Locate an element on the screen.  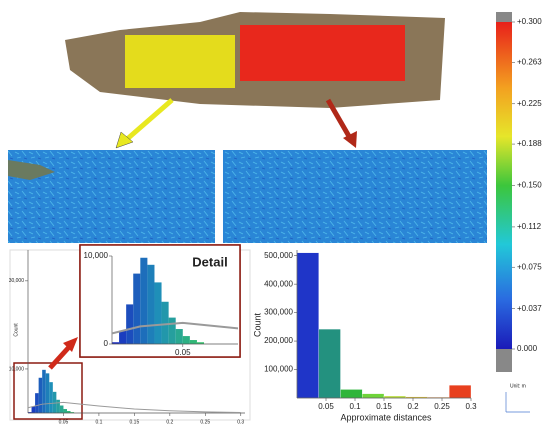
arrow-yellow is located at coordinates (149, 120).